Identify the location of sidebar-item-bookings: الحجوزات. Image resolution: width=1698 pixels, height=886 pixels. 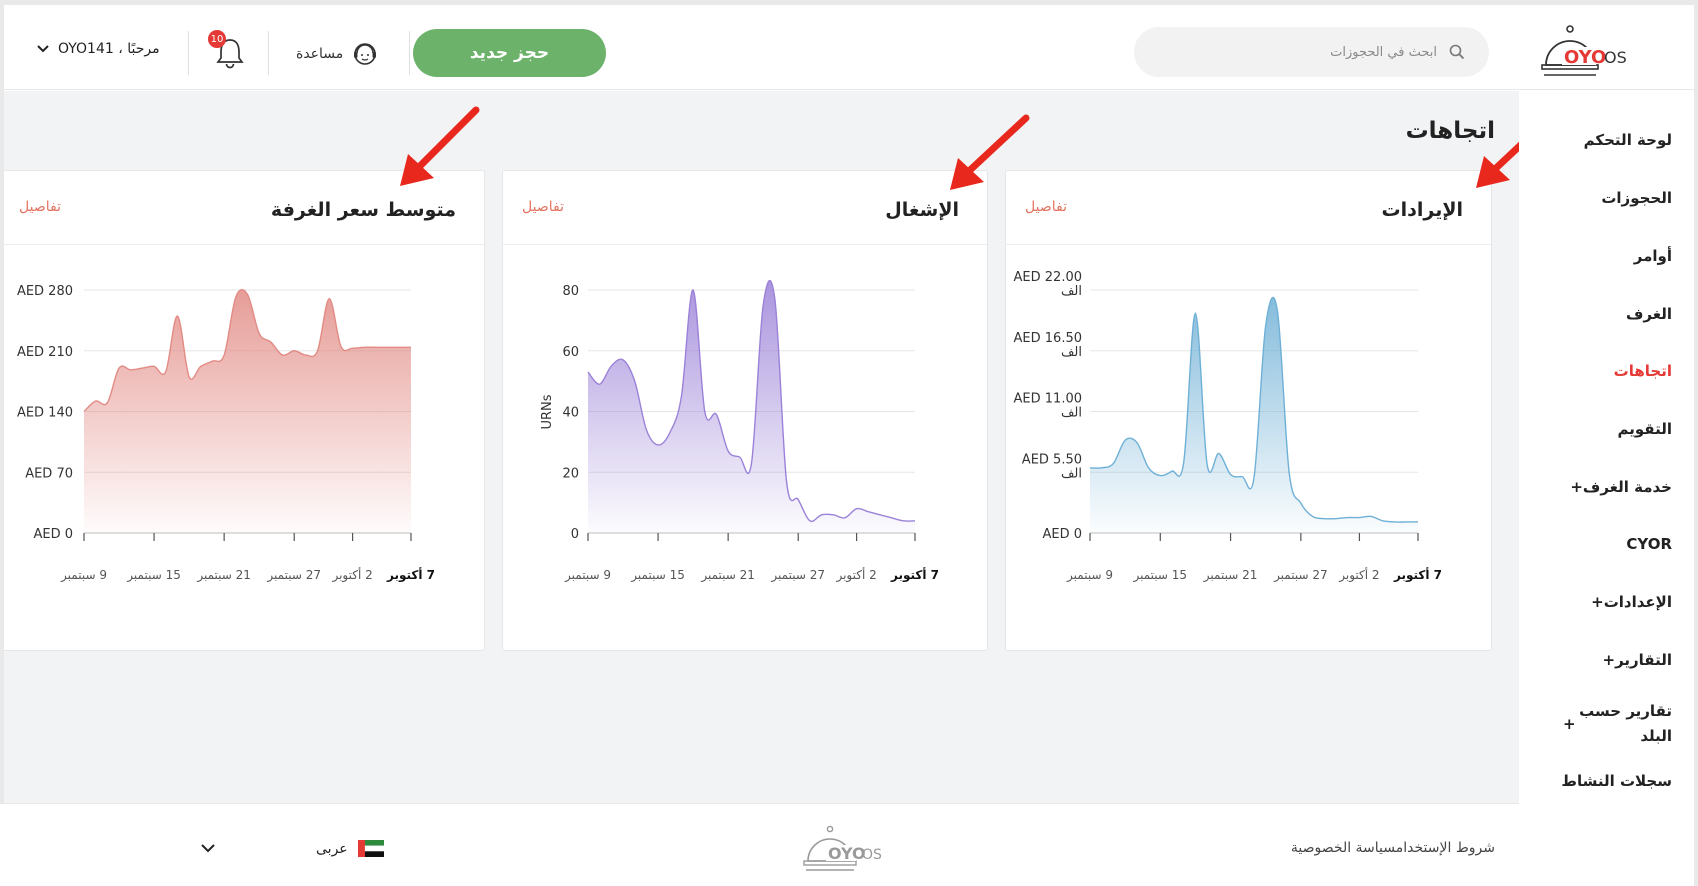
(1636, 198).